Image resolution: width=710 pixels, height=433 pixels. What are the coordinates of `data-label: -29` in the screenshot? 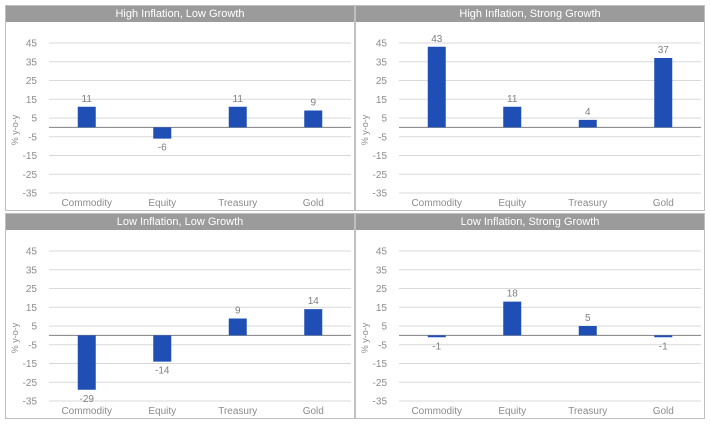 It's located at (87, 399).